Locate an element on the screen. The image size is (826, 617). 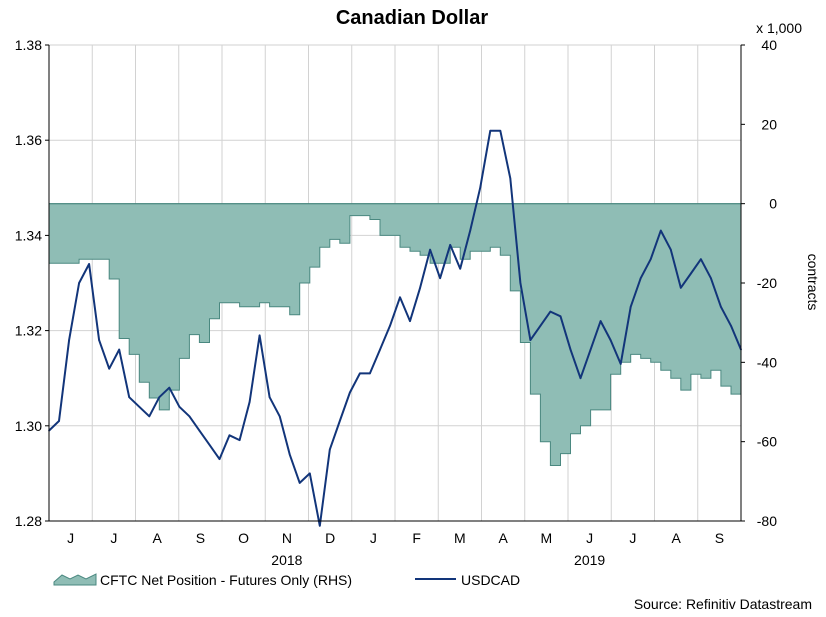
left-tick-label: 1.28 is located at coordinates (28, 521).